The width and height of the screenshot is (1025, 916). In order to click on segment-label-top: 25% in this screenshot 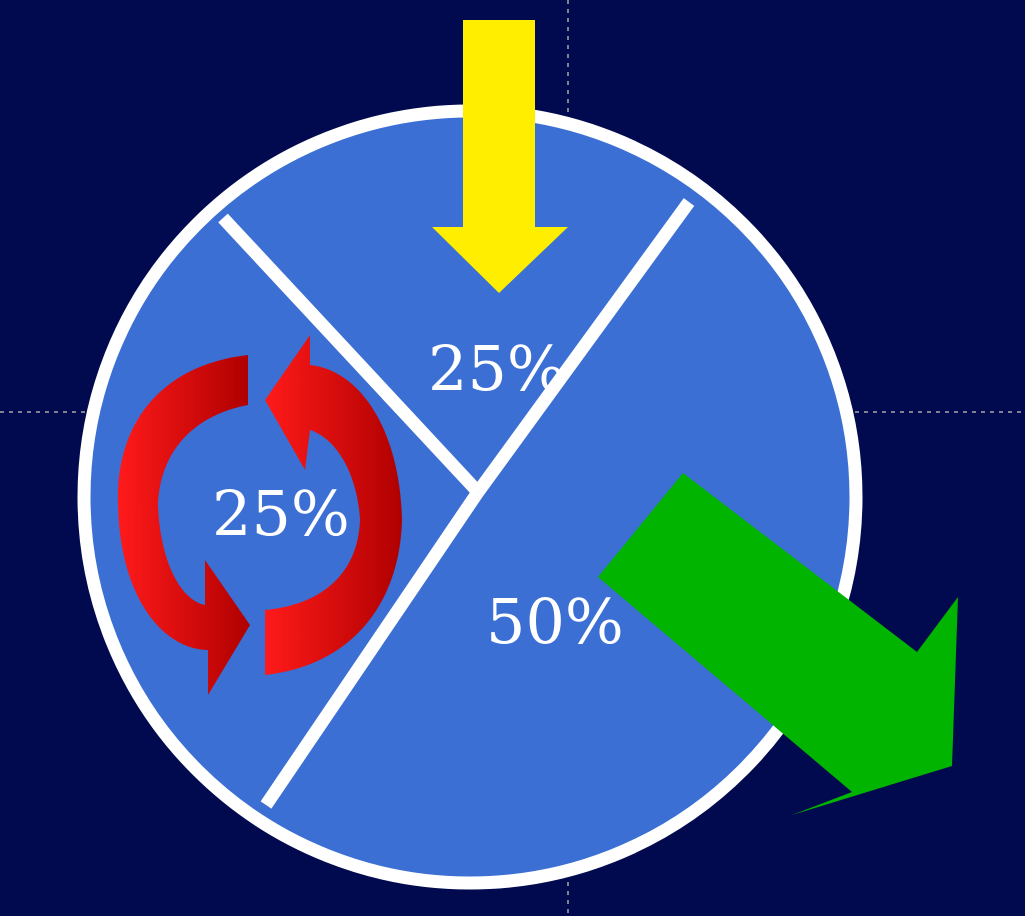, I will do `click(497, 368)`.